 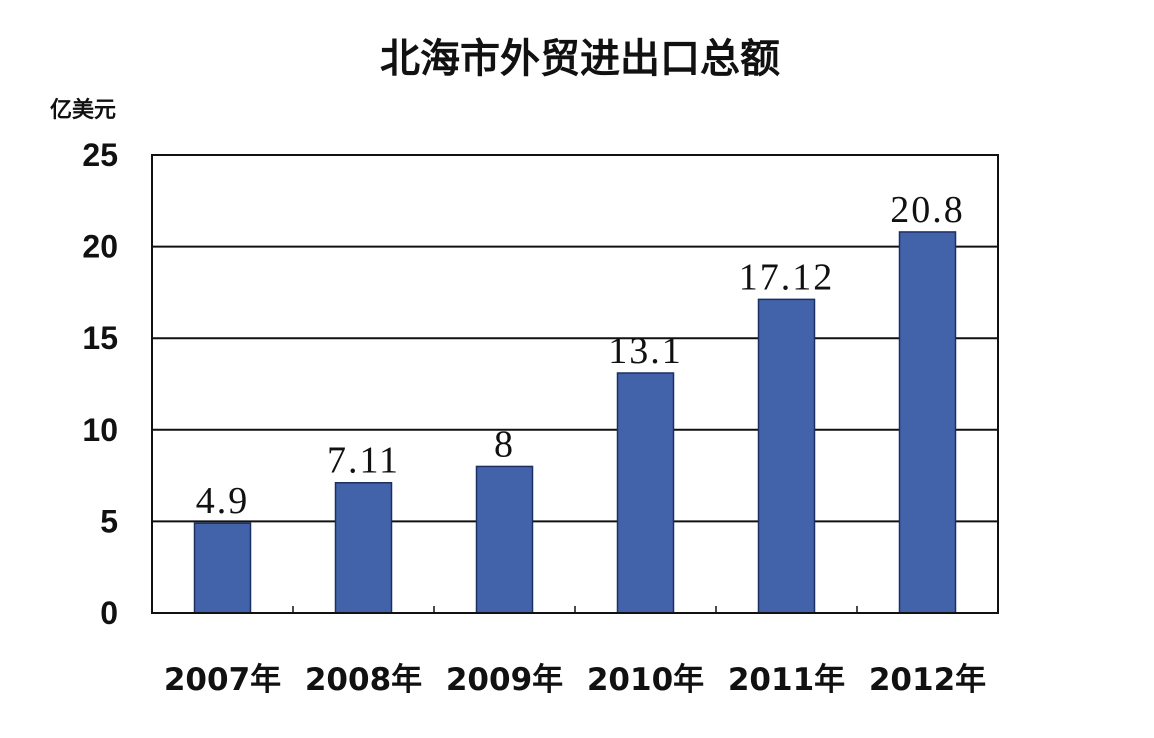 I want to click on x-axis-ticks: 2007年 2008年 2009年 2010年 2011年 2012年, so click(x=575, y=680).